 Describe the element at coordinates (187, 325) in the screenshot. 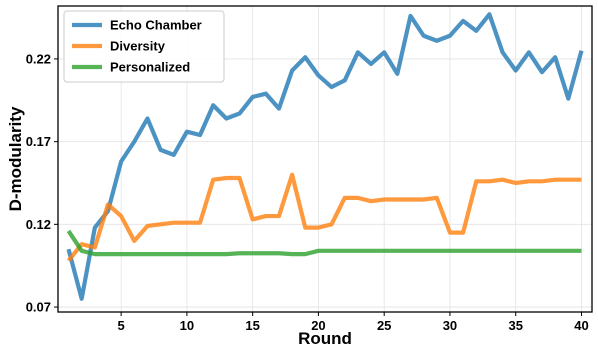

I see `x-tick-label: 10` at that location.